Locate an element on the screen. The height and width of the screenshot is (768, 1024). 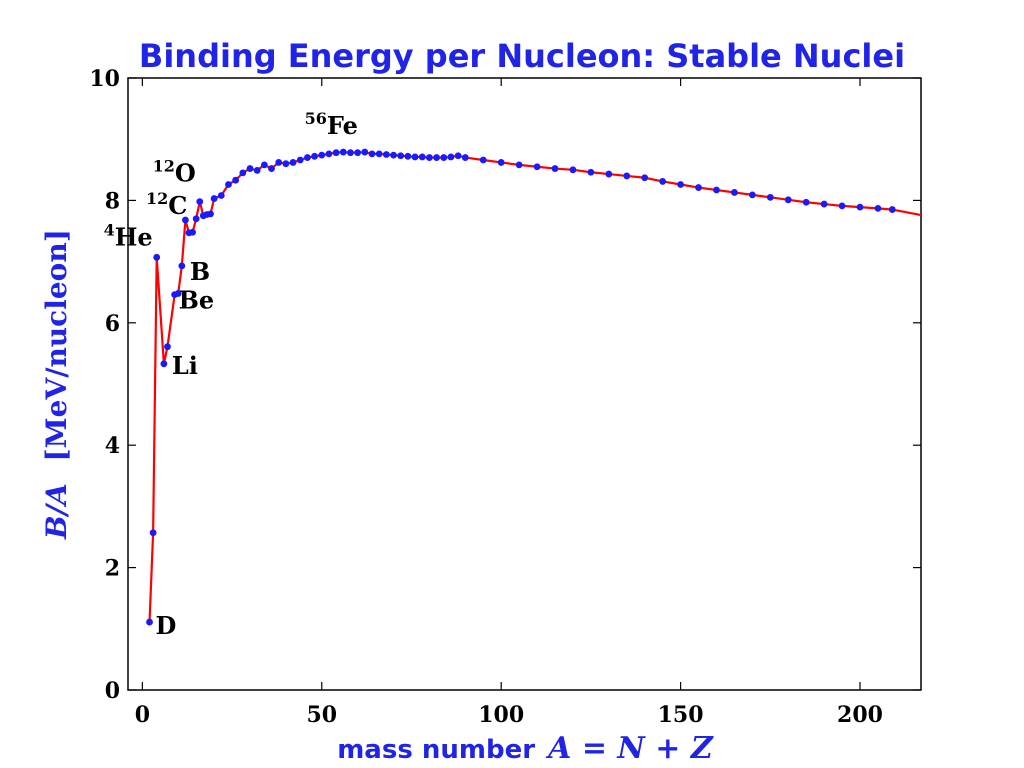
x-tick-label: 150 is located at coordinates (681, 715).